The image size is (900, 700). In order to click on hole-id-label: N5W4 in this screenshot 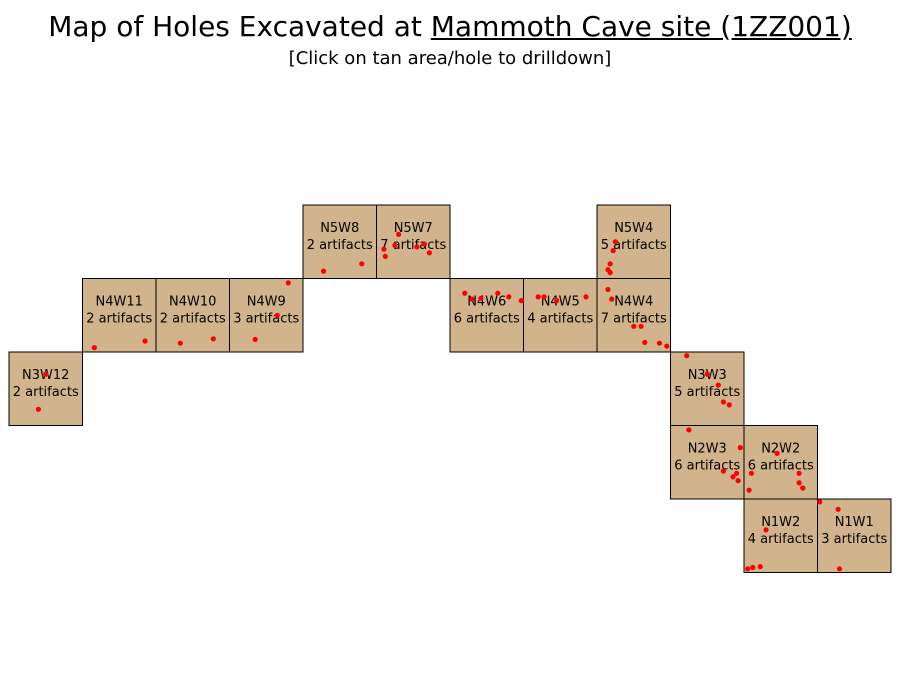, I will do `click(633, 228)`.